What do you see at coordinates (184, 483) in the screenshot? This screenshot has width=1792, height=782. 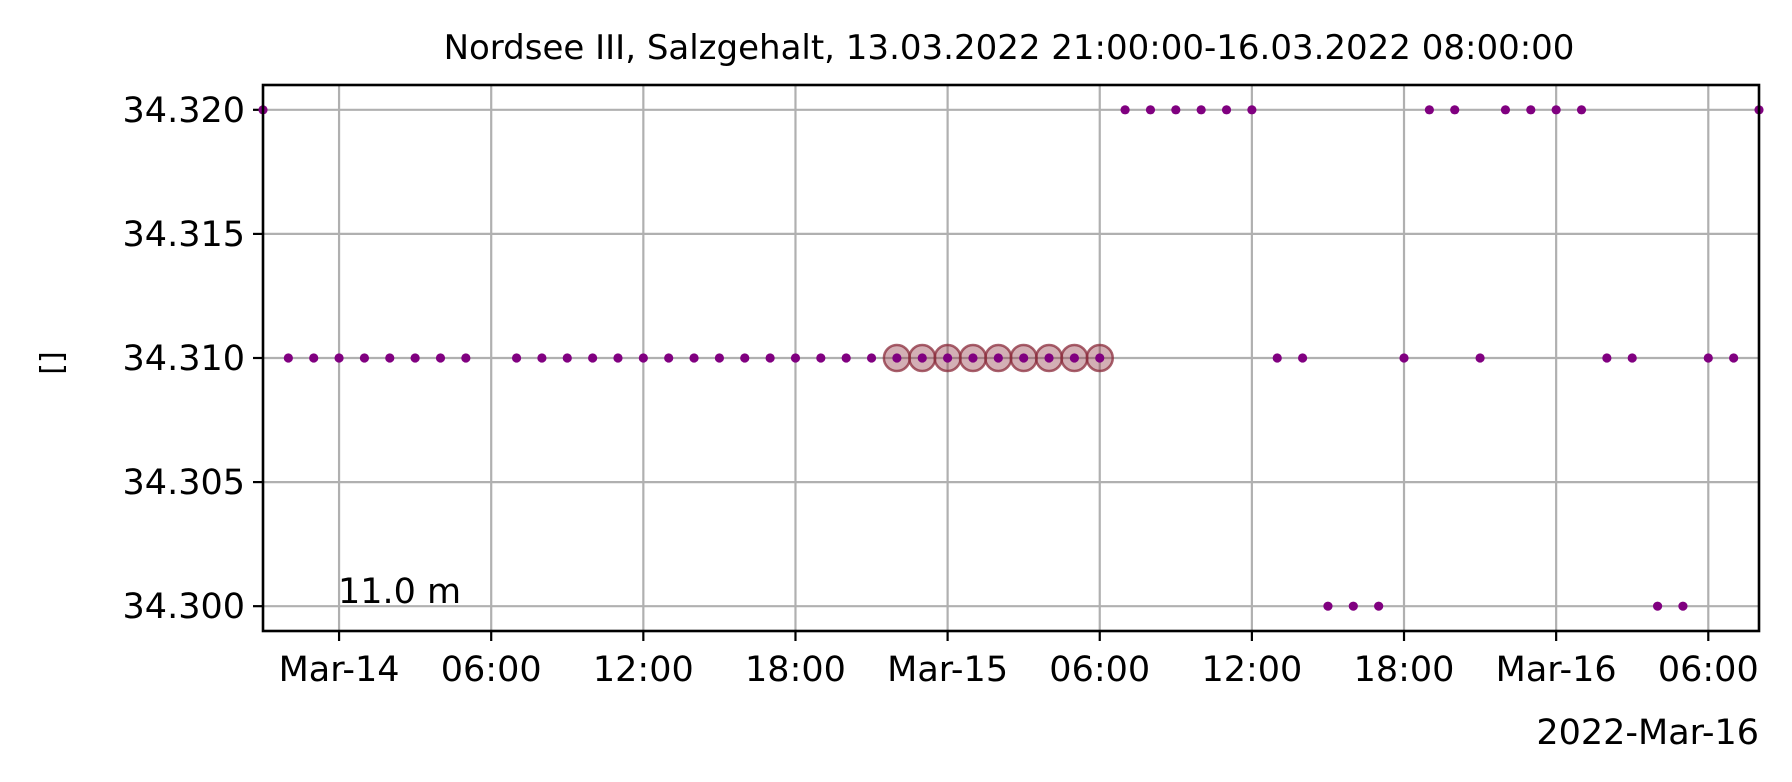 I see `y-tick-label: 34.305` at bounding box center [184, 483].